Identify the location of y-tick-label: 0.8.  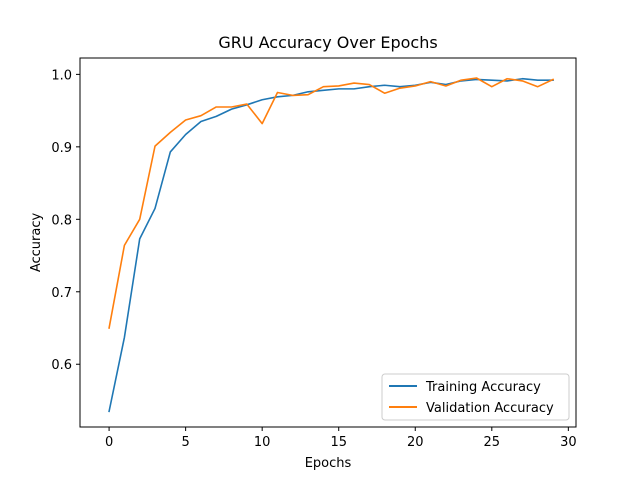
(61, 220).